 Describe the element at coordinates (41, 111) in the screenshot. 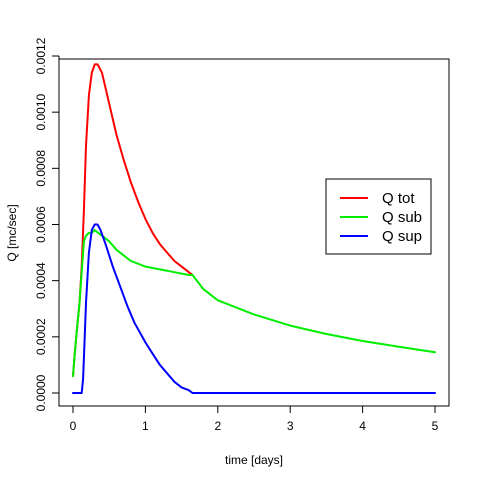

I see `y-tick-label: 0.0010` at that location.